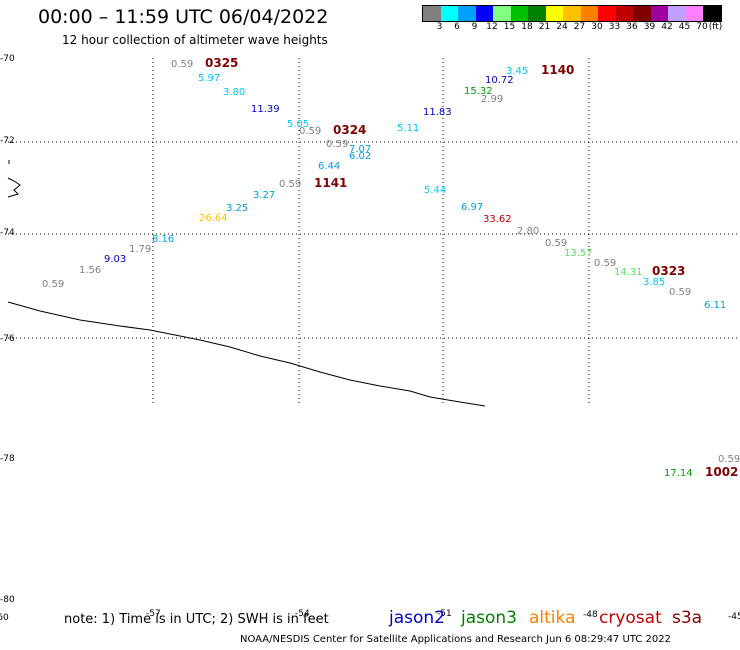 The height and width of the screenshot is (650, 740). I want to click on longitude-label: -57, so click(153, 614).